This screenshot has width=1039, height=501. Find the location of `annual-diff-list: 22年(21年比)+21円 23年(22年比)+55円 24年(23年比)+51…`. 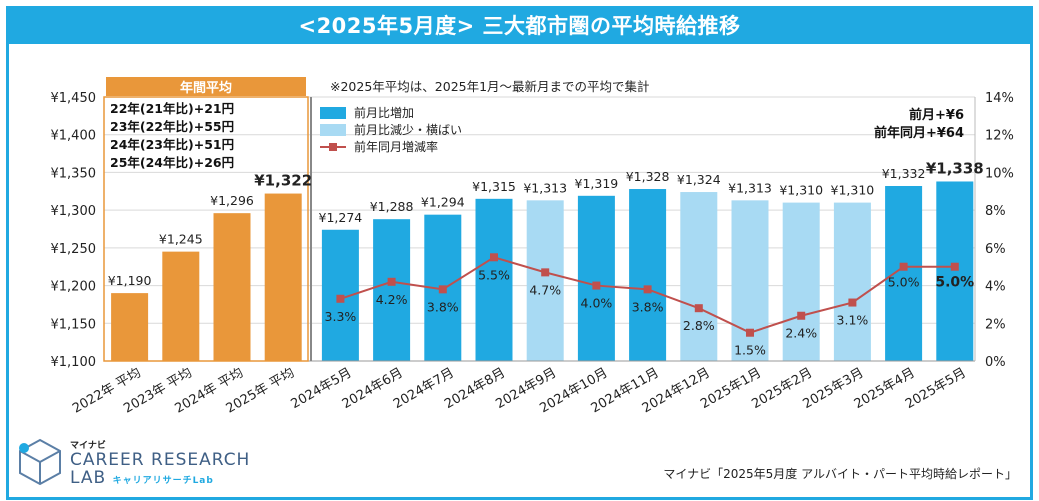

annual-diff-list: 22年(21年比)+21円 23年(22年比)+55円 24年(23年比)+51… is located at coordinates (172, 136).